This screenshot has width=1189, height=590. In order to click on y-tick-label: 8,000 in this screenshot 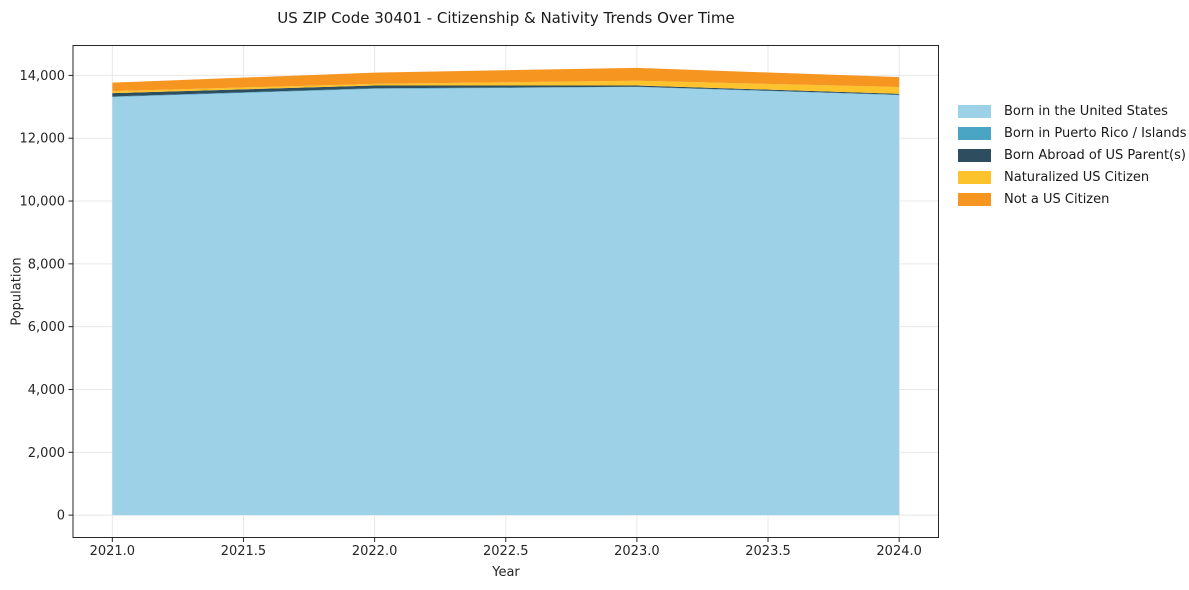, I will do `click(46, 264)`.